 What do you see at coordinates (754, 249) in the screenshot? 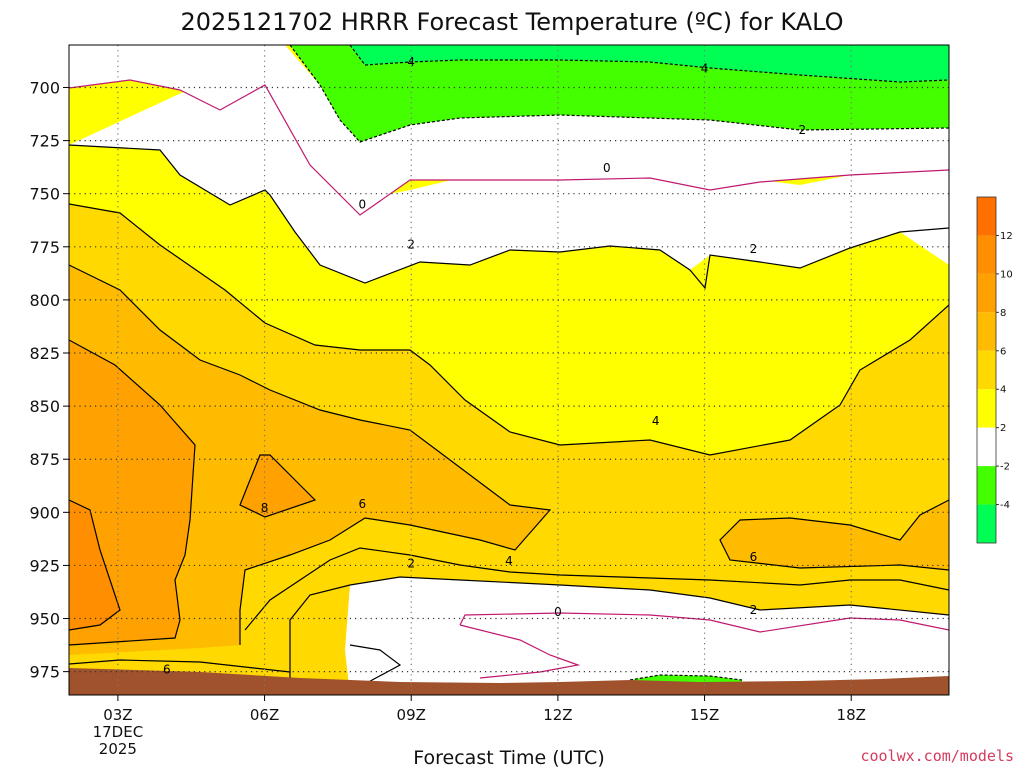
I see `contour-label-6: 2` at bounding box center [754, 249].